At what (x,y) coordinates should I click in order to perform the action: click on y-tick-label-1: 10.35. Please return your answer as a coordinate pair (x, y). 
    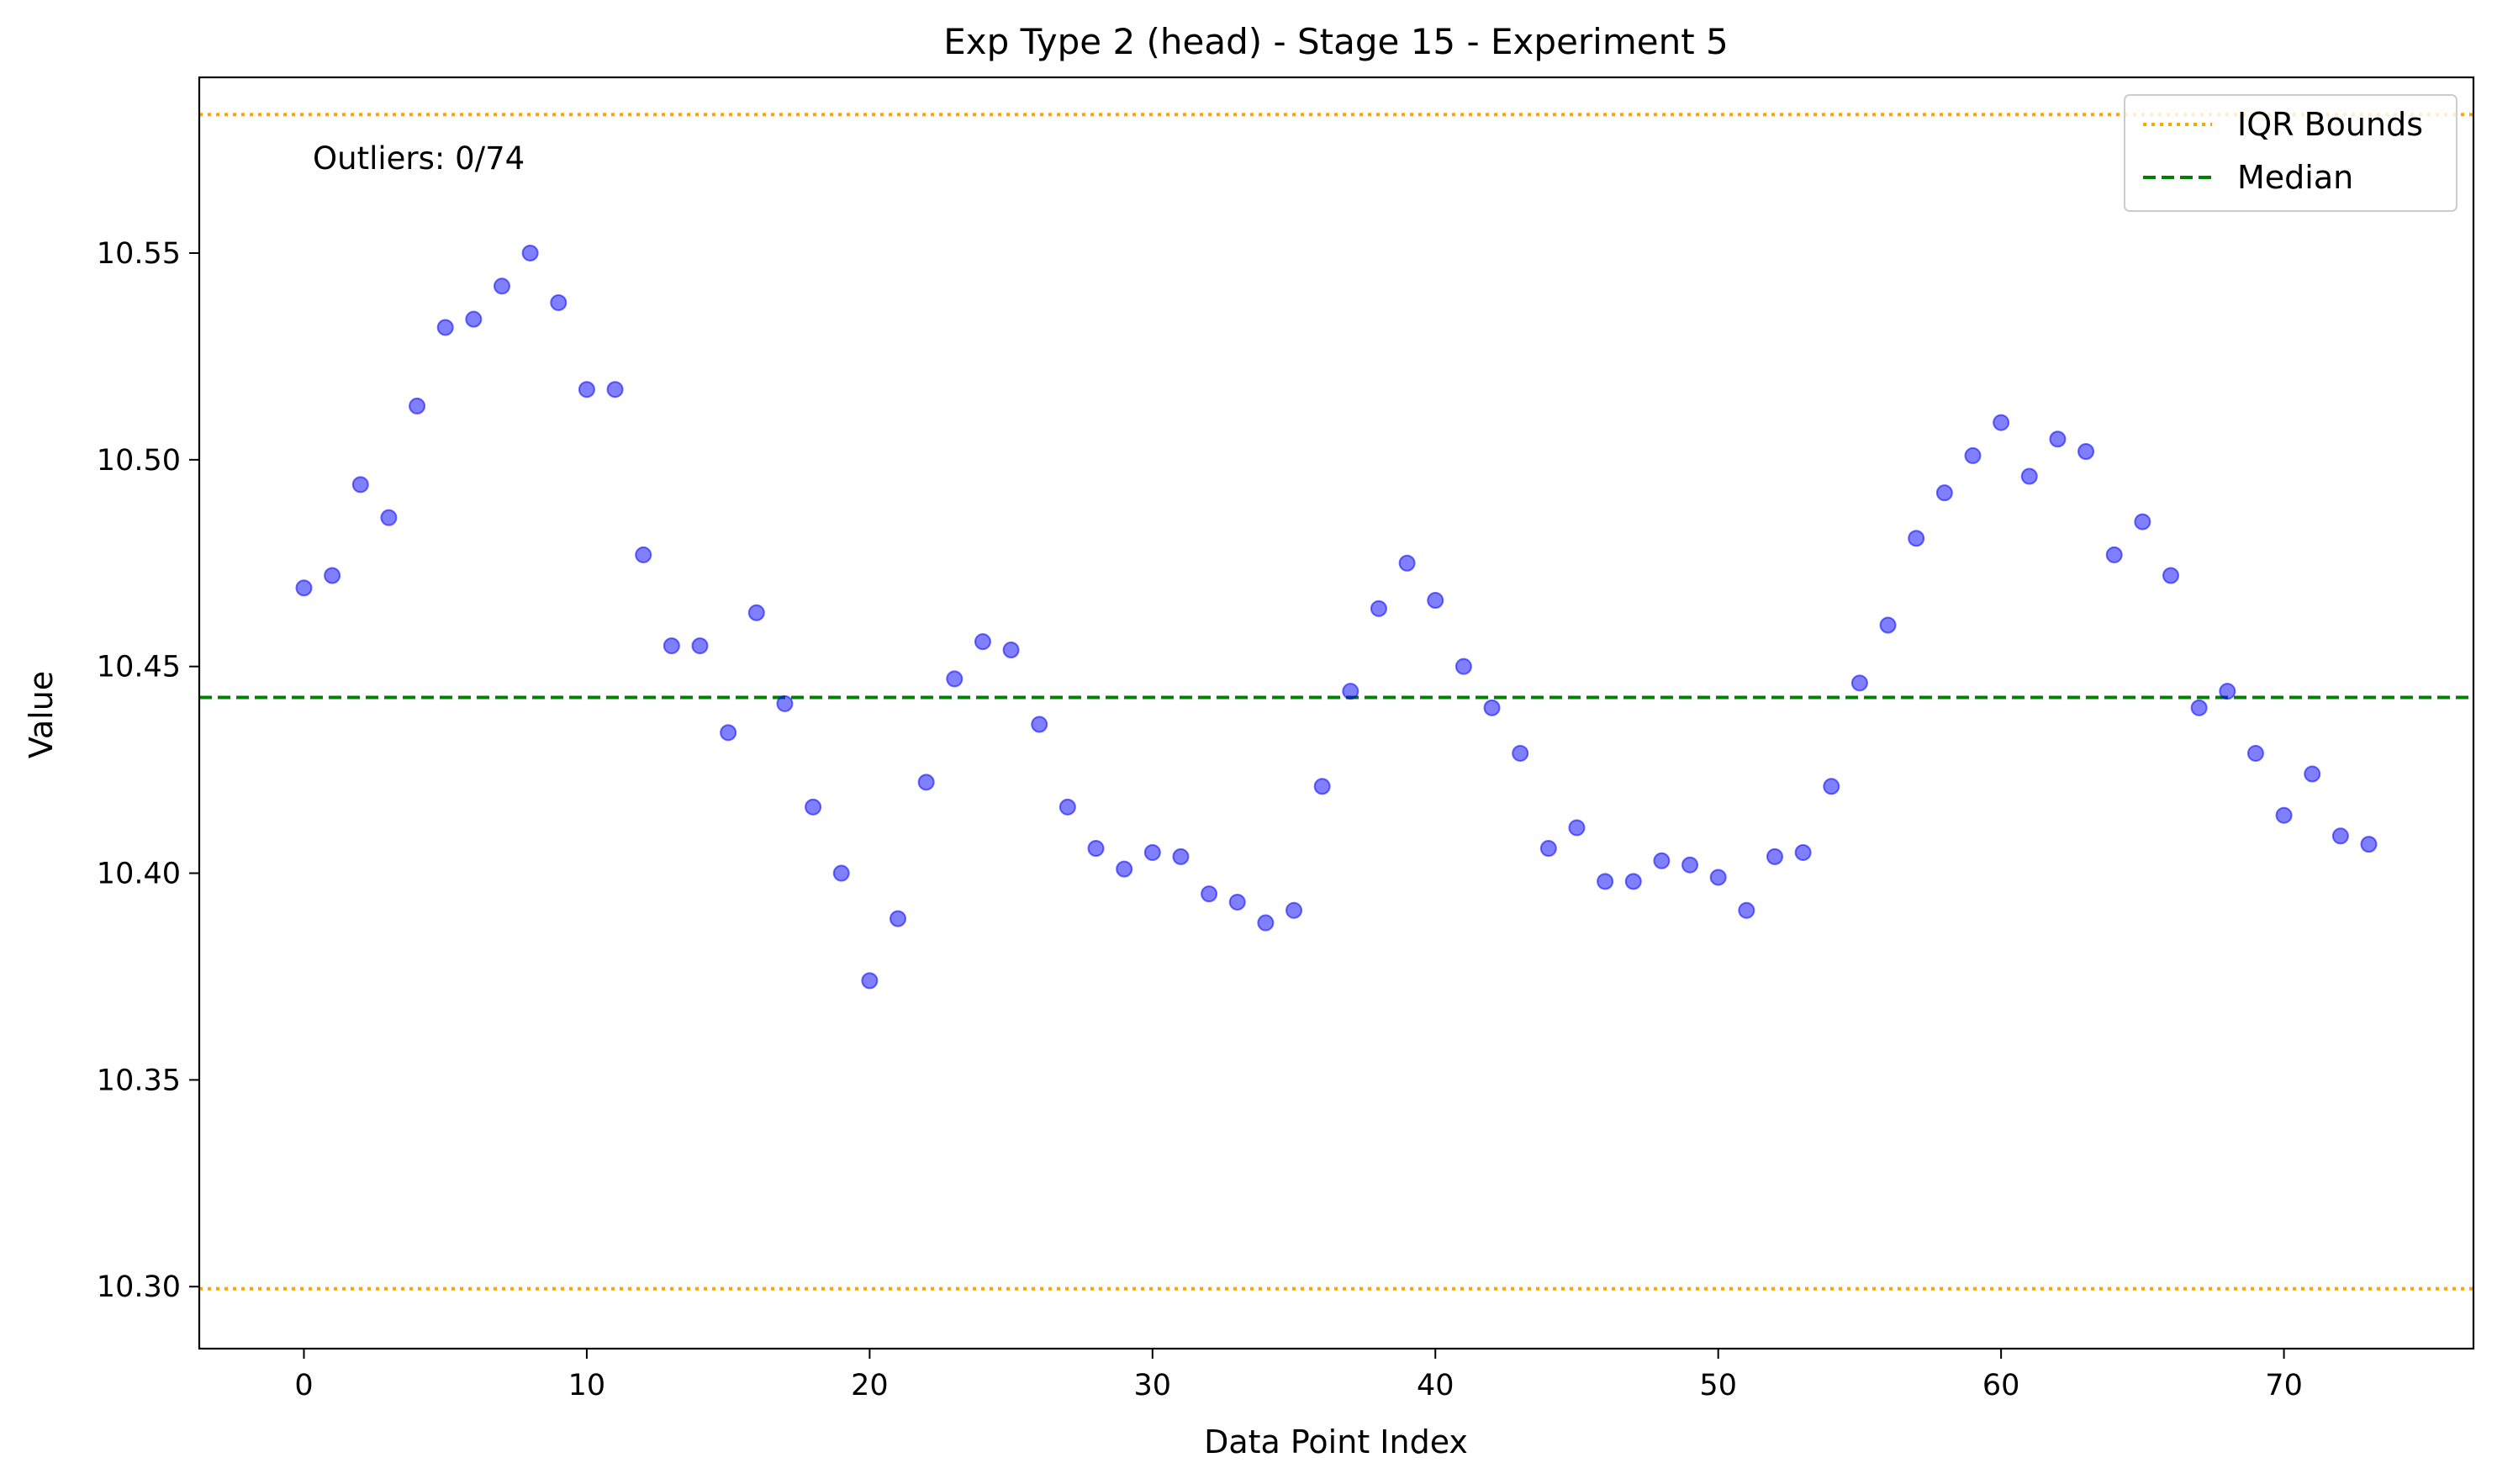
    Looking at the image, I should click on (139, 1080).